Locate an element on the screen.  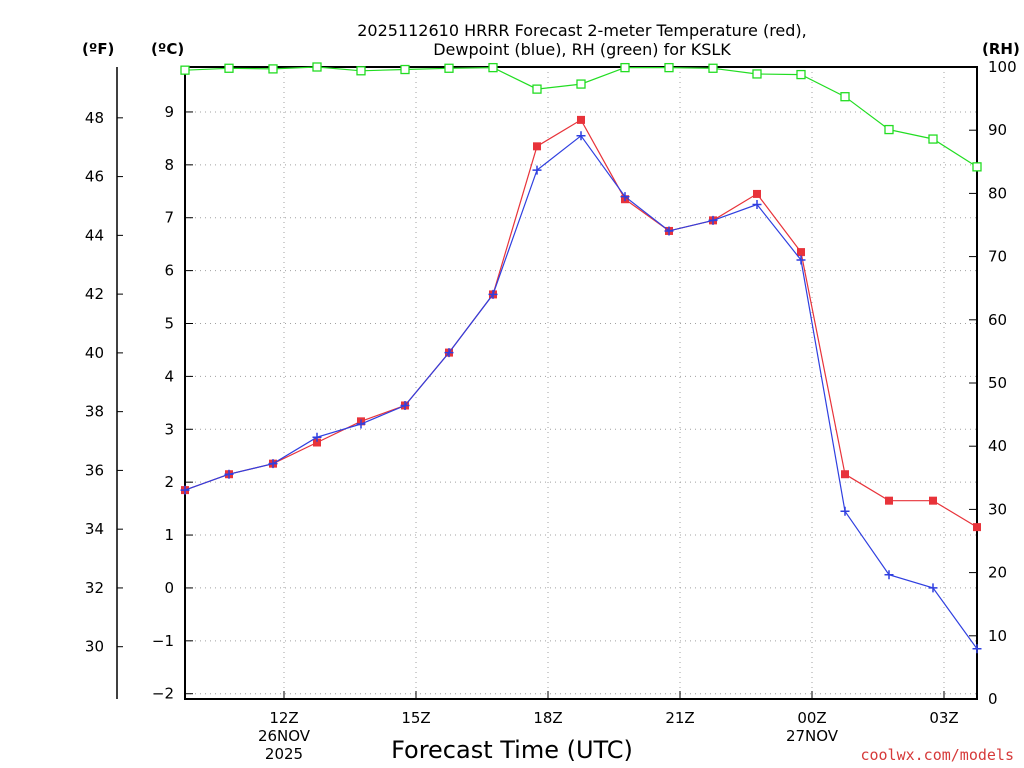
x-tick-label: 03Z is located at coordinates (943, 718).